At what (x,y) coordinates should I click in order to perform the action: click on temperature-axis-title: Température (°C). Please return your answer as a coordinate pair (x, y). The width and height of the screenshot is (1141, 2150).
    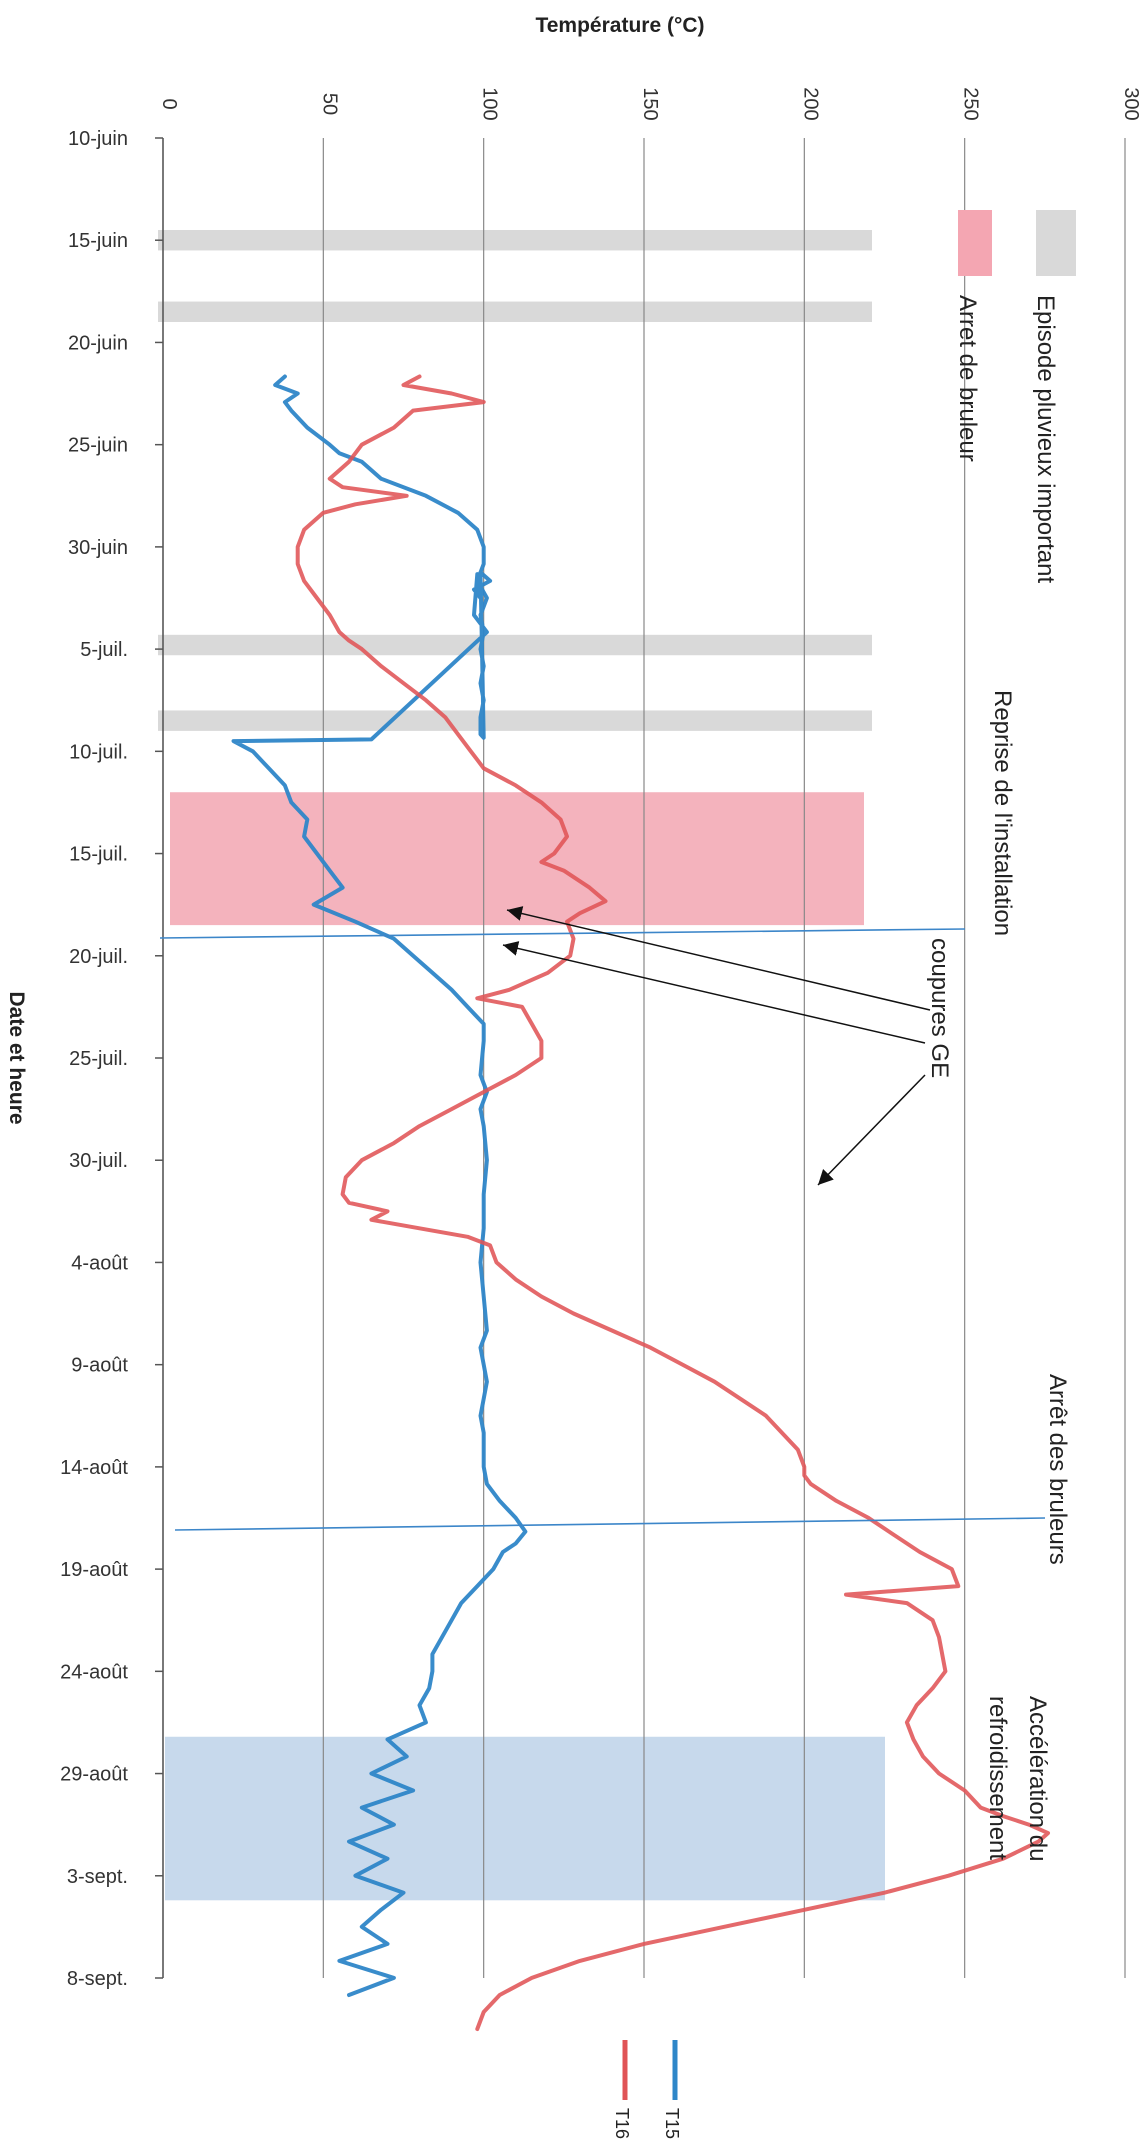
    Looking at the image, I should click on (619, 25).